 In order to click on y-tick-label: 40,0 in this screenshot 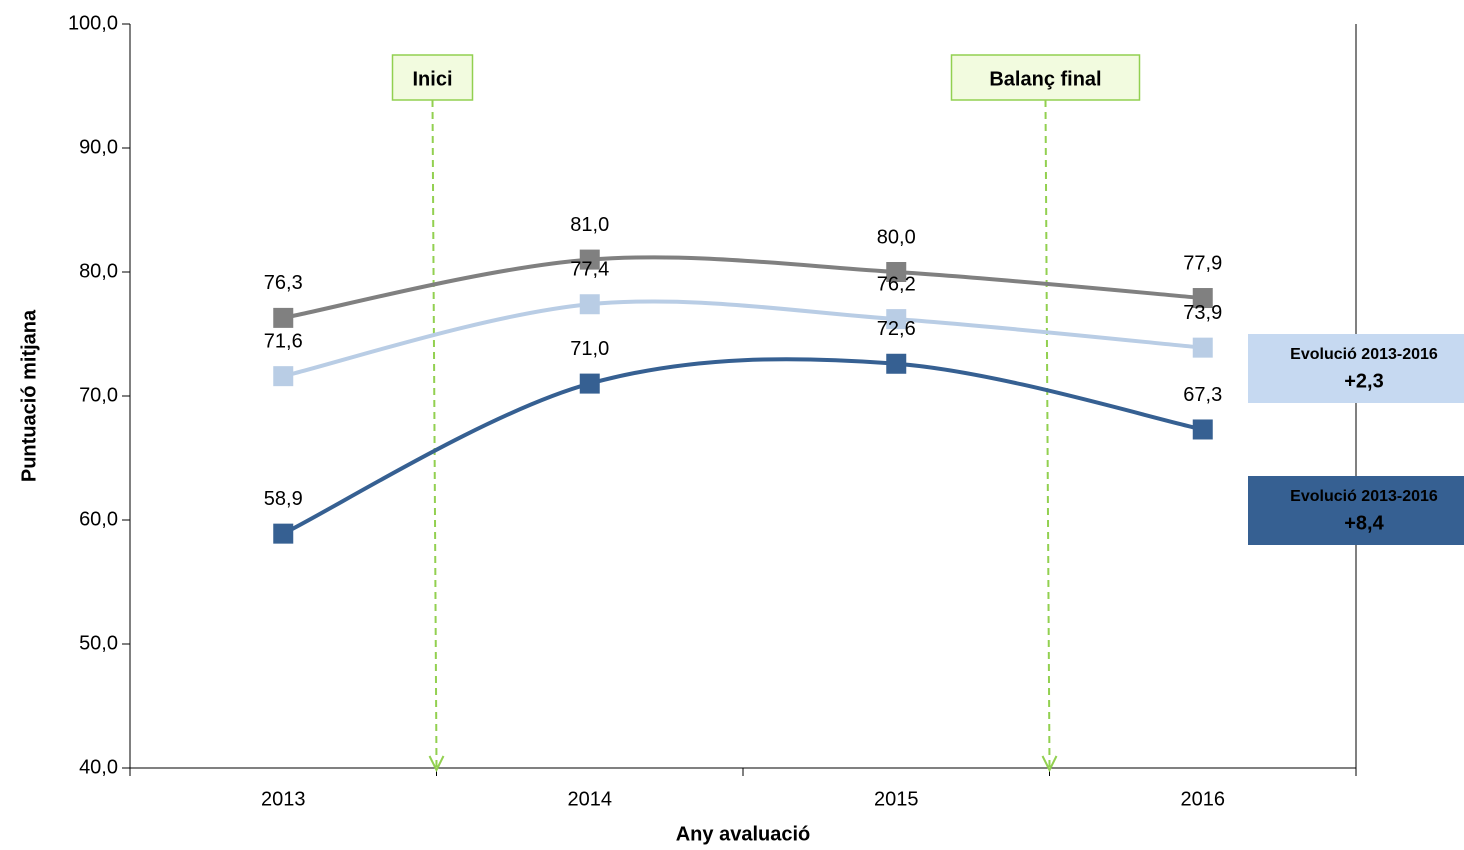, I will do `click(98, 767)`.